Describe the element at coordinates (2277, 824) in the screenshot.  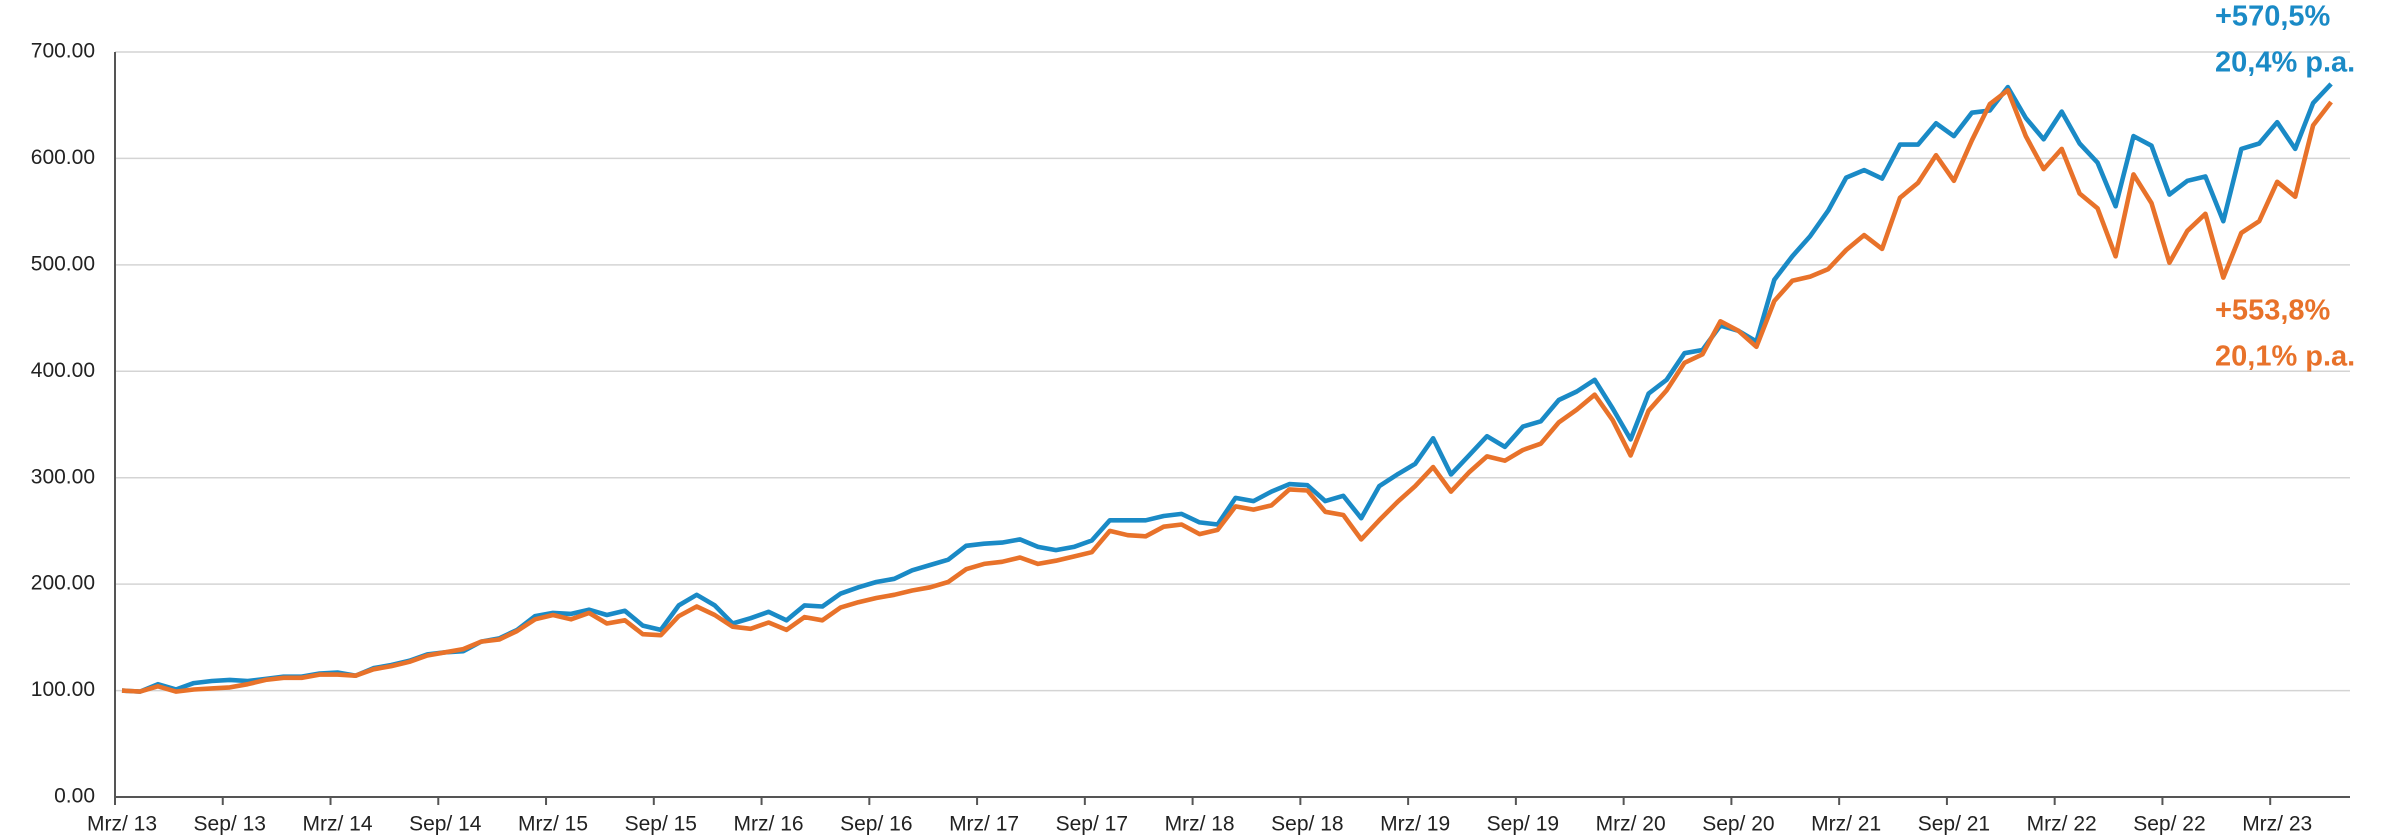
I see `x-tick-label: Mrz/ 23` at that location.